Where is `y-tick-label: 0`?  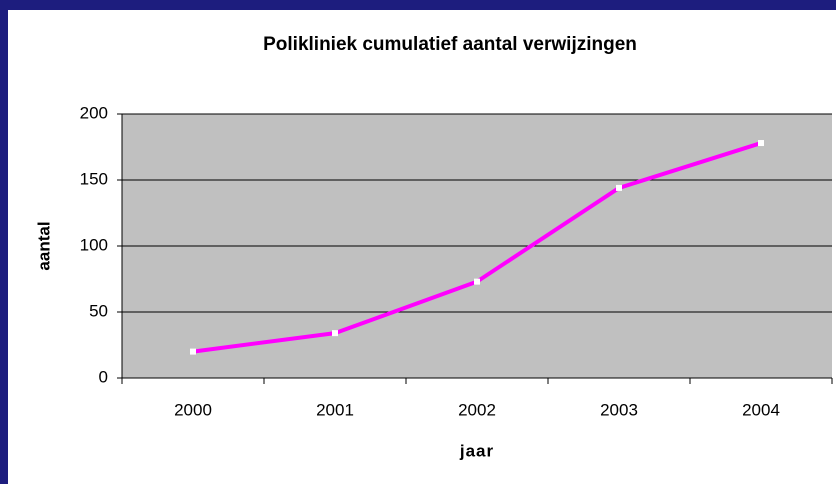
y-tick-label: 0 is located at coordinates (103, 376).